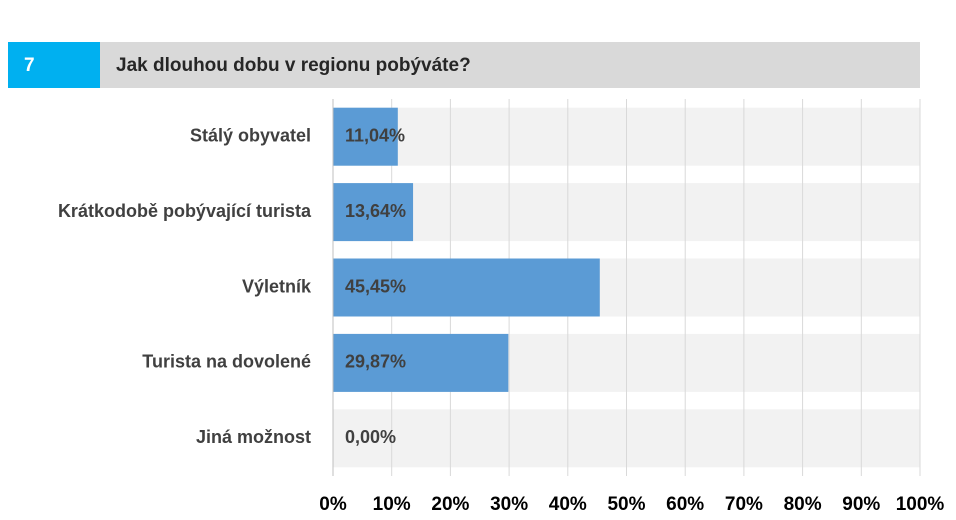 The height and width of the screenshot is (520, 956). Describe the element at coordinates (509, 504) in the screenshot. I see `x-tick-label: 30%` at that location.